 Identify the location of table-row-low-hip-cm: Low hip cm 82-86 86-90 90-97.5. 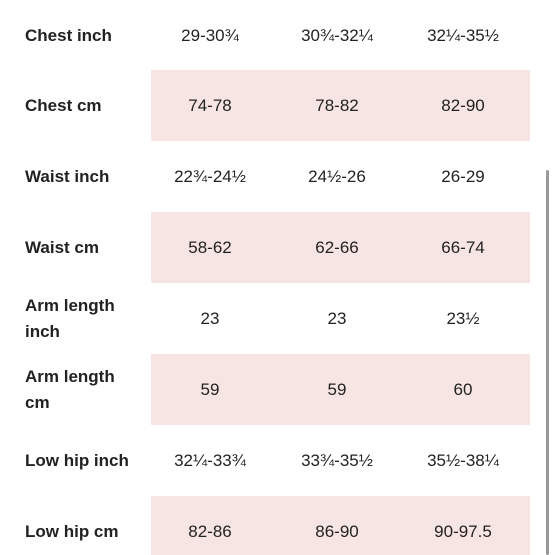
(277, 525).